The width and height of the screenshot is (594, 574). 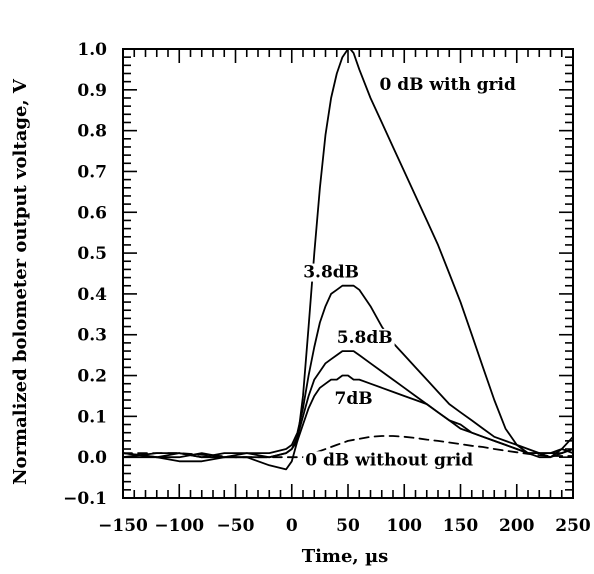 What do you see at coordinates (123, 526) in the screenshot?
I see `x-tick-label: −150` at bounding box center [123, 526].